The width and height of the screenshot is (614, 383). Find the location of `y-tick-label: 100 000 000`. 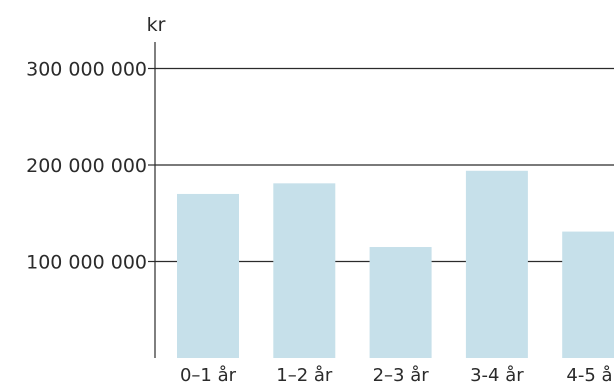

y-tick-label: 100 000 000 is located at coordinates (86, 263).